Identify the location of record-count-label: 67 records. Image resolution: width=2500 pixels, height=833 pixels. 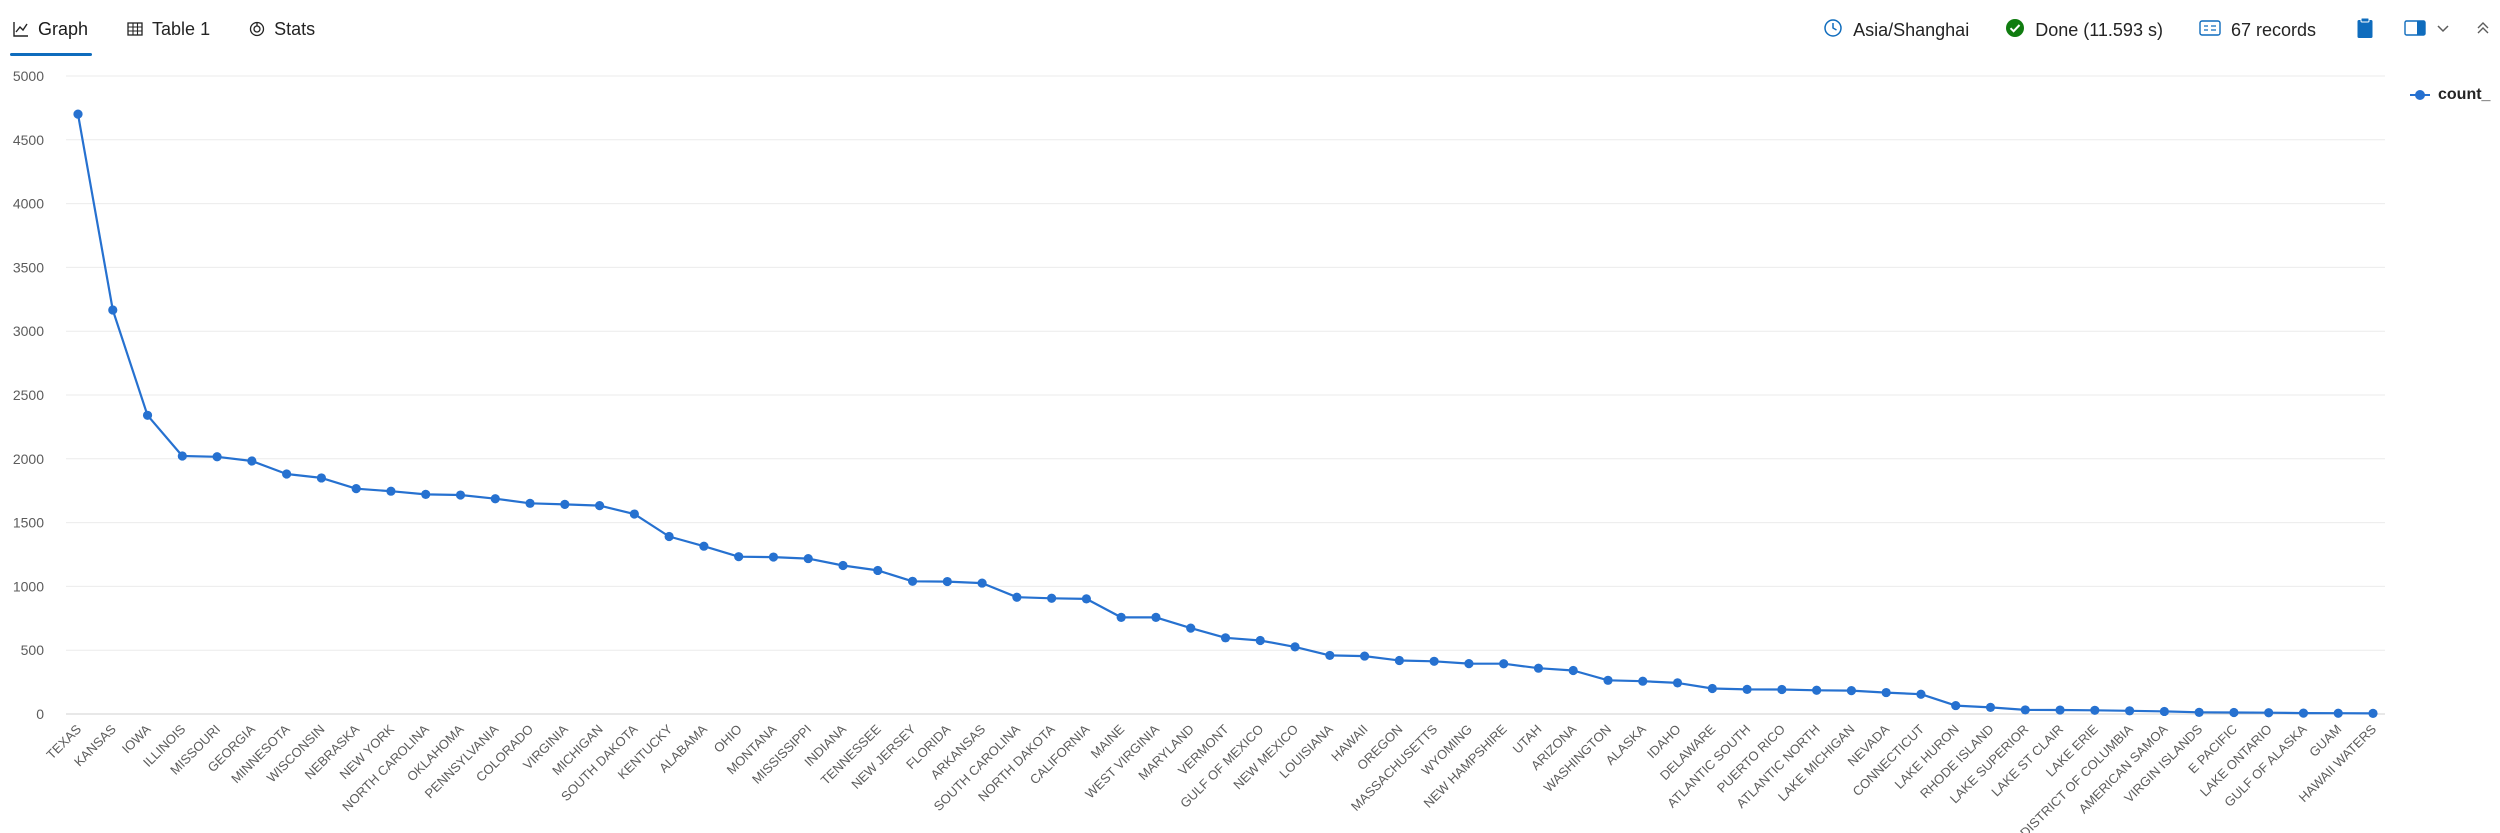
(2273, 29).